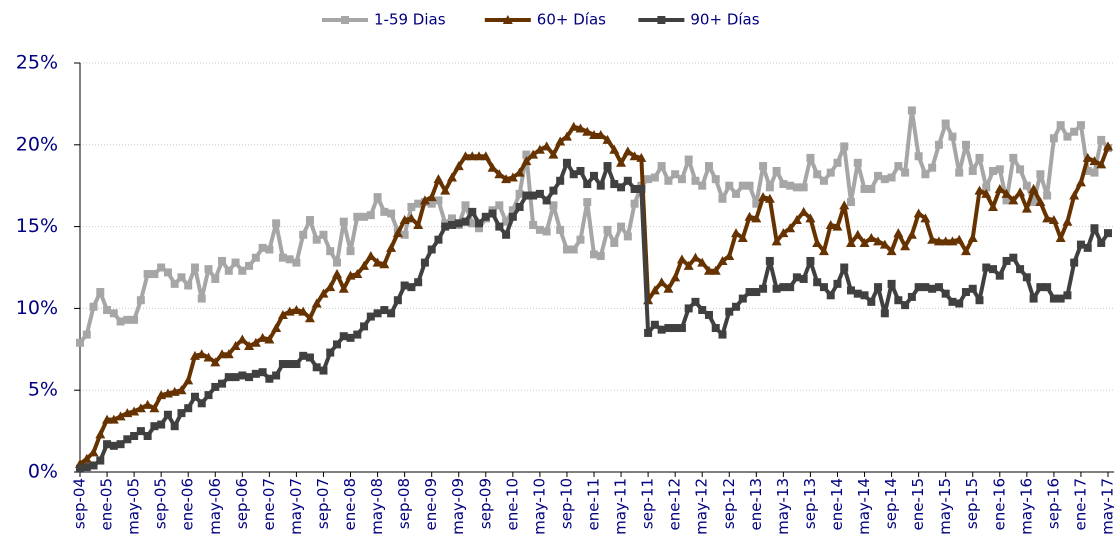 This screenshot has width=1114, height=558. I want to click on x-tick-label: may-05, so click(134, 506).